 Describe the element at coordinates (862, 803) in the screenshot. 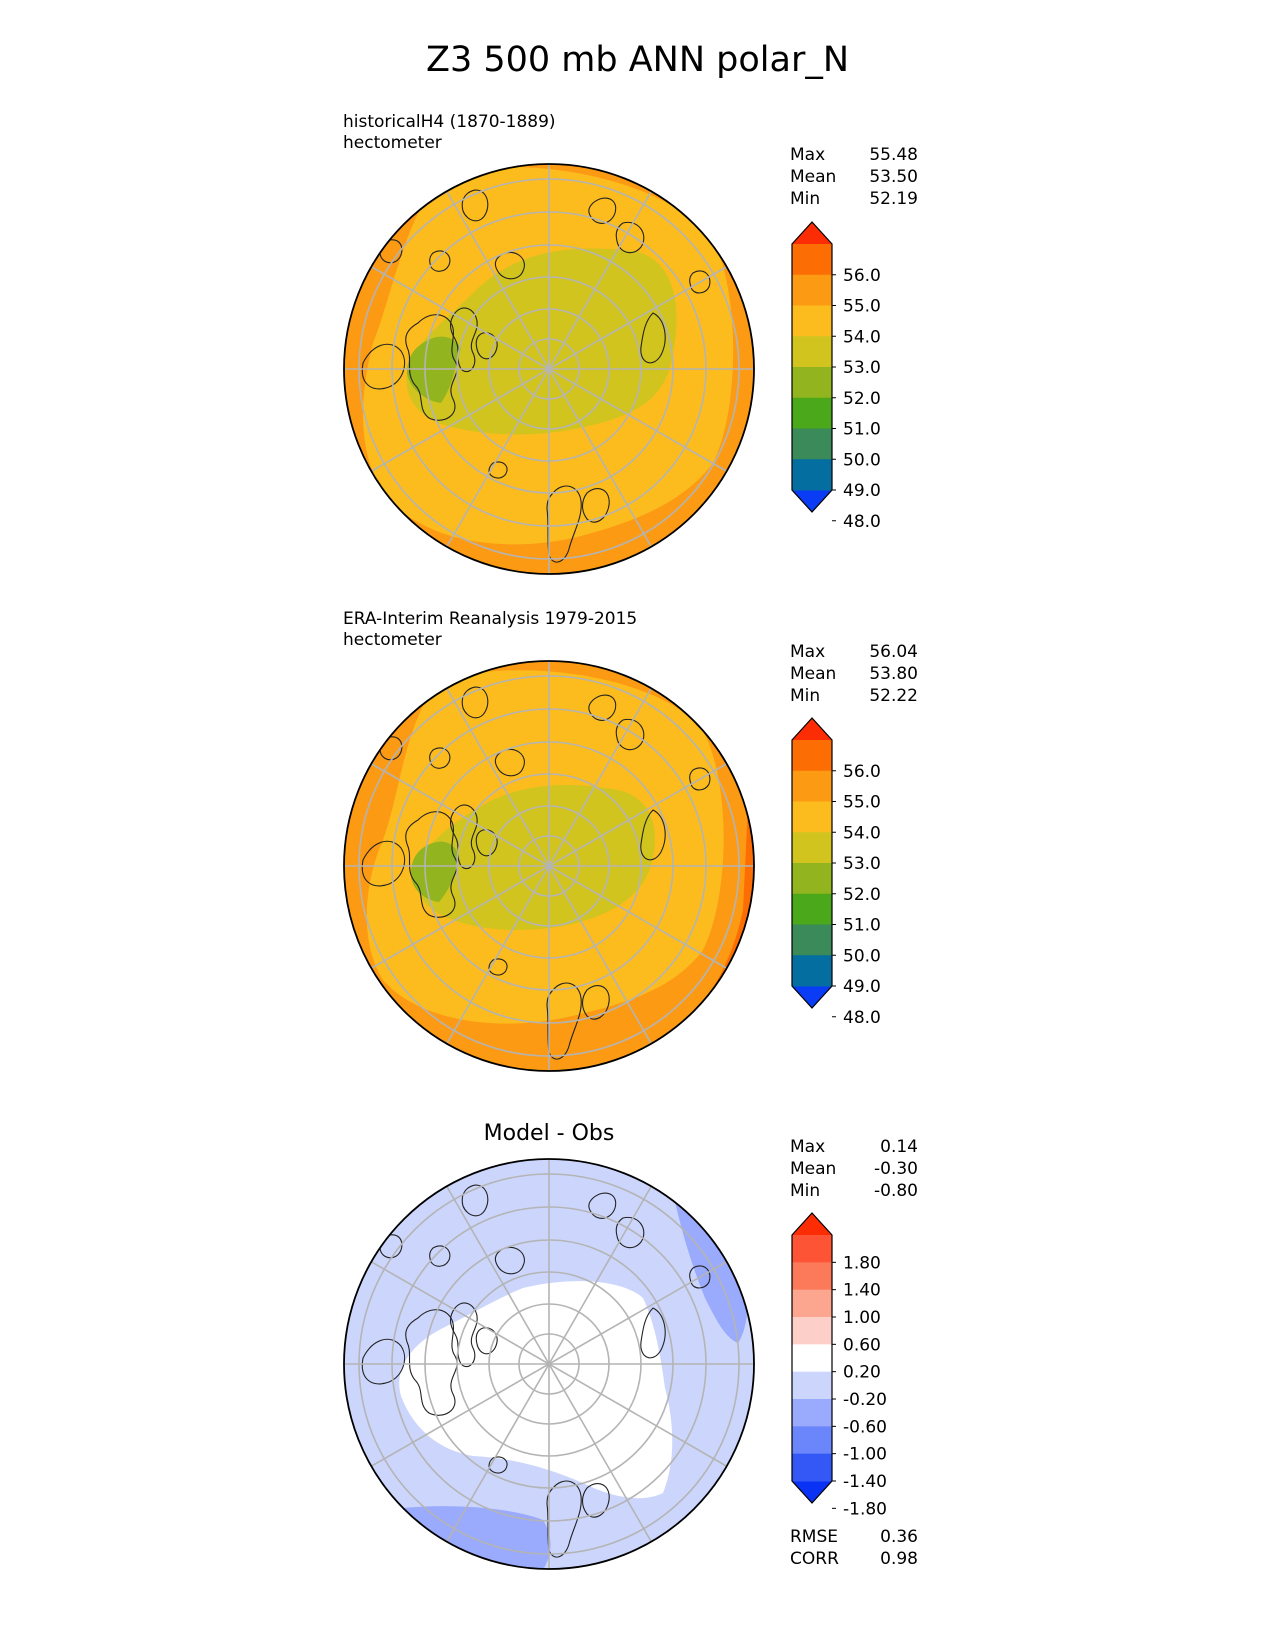

I see `panel2-colorbar-tick-label: 55.0` at that location.